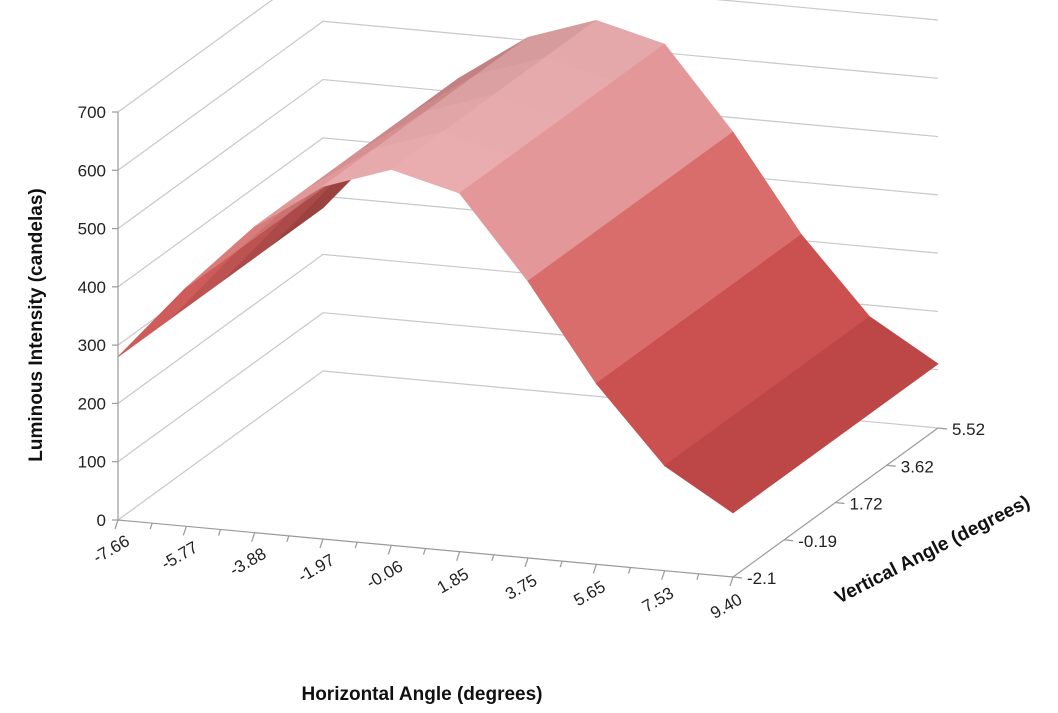  Describe the element at coordinates (658, 599) in the screenshot. I see `x-tick-label: 7.53` at that location.